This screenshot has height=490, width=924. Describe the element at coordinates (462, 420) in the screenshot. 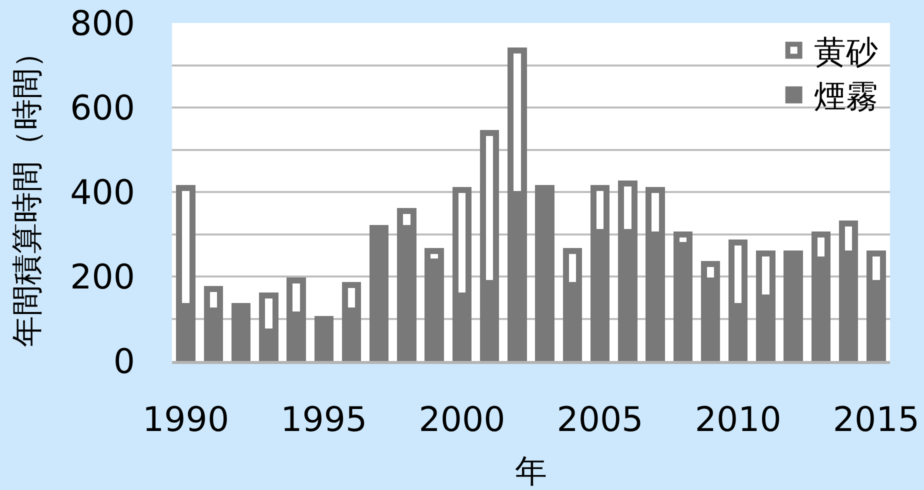

I see `x-tick-label: 2000` at that location.